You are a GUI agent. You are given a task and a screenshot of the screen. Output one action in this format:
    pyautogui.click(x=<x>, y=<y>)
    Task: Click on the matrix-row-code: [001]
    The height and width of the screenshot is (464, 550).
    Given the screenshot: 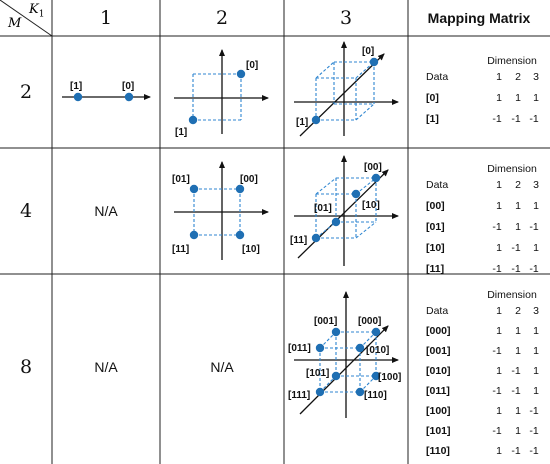 What is the action you would take?
    pyautogui.click(x=438, y=351)
    